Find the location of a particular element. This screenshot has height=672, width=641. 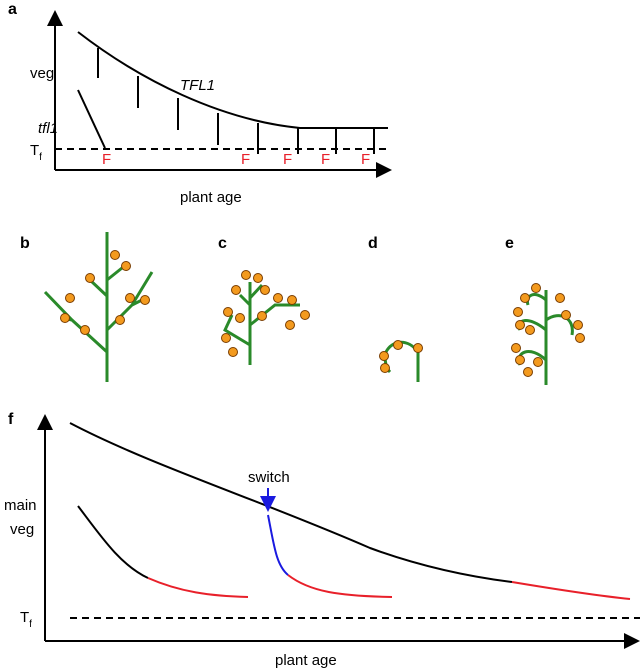

panel-label: d is located at coordinates (373, 243).